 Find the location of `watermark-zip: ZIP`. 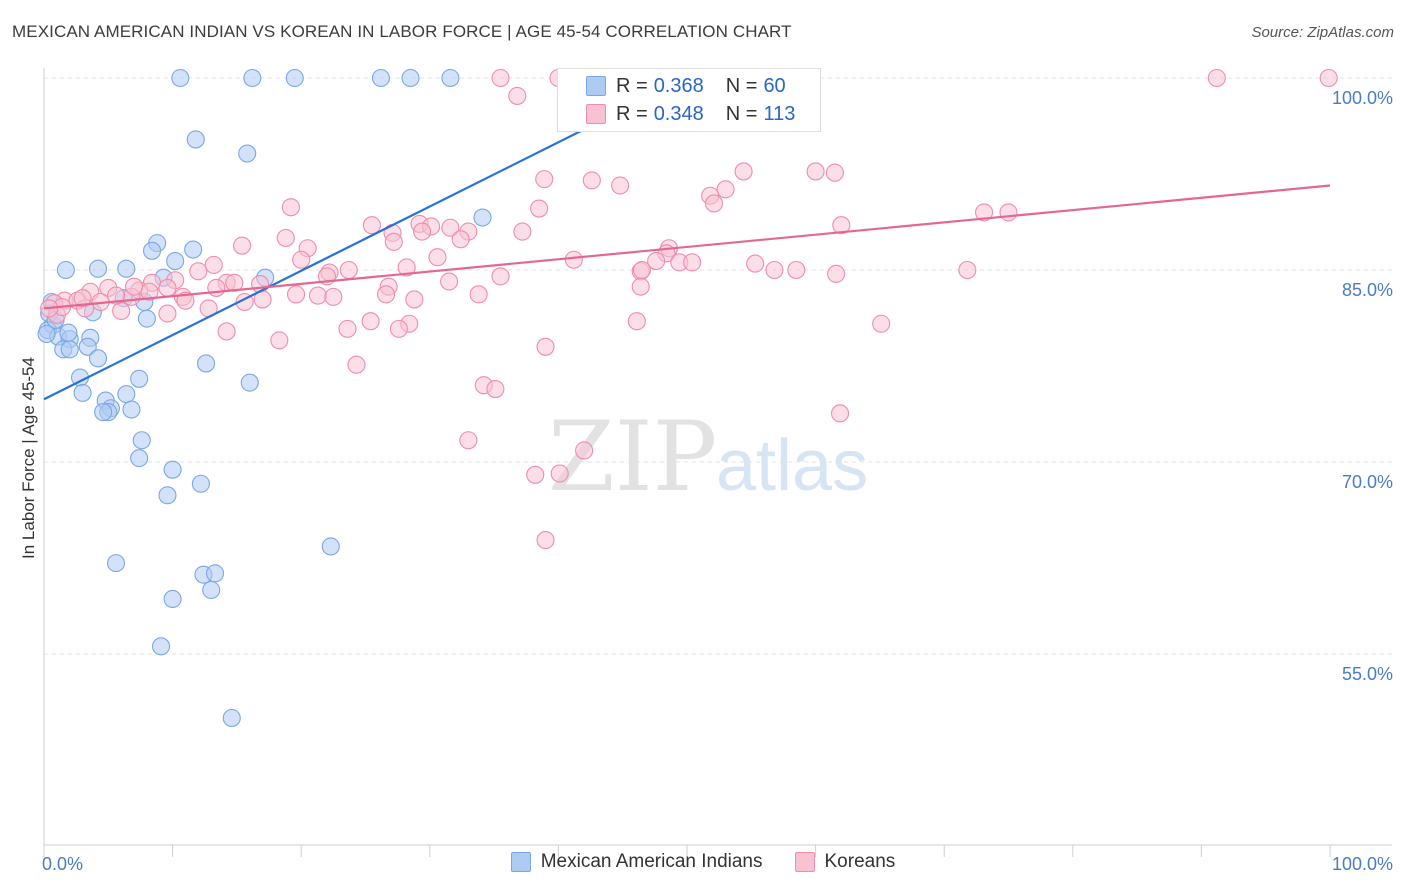

watermark-zip: ZIP is located at coordinates (632, 457).